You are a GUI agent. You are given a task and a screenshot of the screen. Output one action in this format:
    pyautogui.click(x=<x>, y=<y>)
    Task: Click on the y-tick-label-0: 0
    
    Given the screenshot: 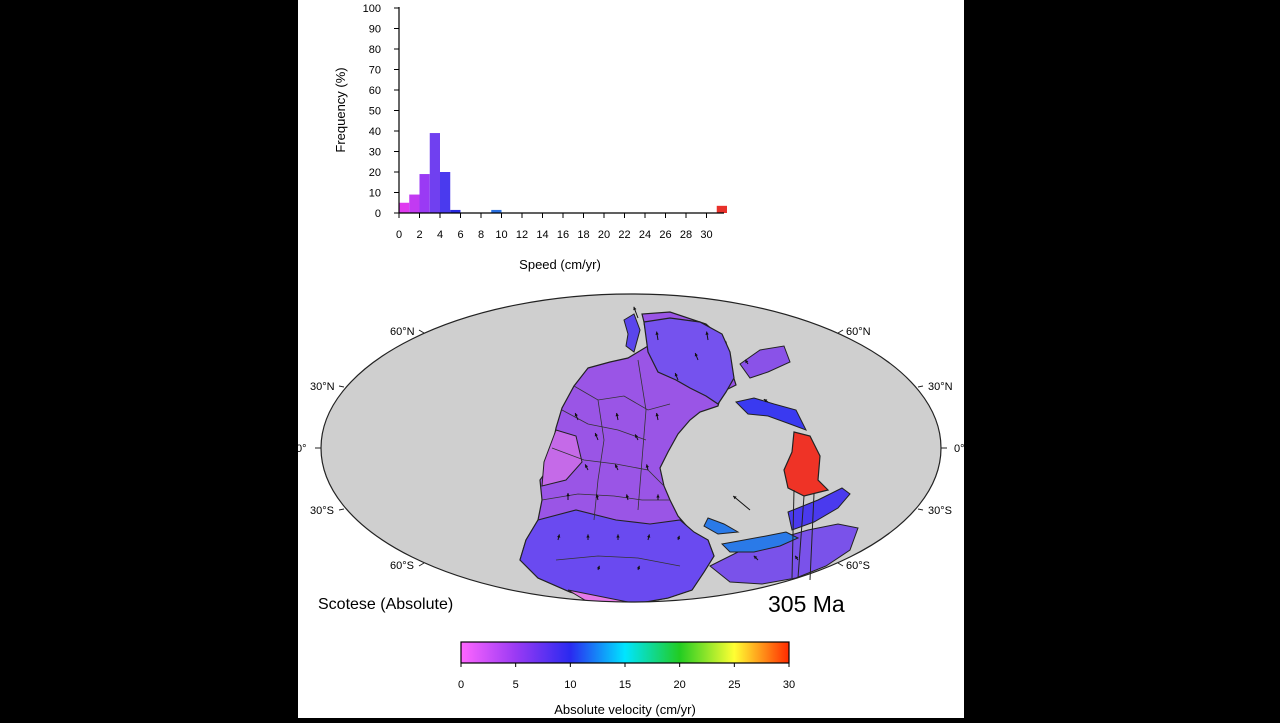 What is the action you would take?
    pyautogui.click(x=378, y=214)
    